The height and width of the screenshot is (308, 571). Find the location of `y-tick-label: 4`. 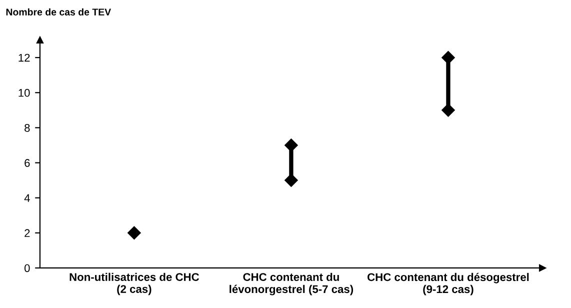

y-tick-label: 4 is located at coordinates (27, 198).